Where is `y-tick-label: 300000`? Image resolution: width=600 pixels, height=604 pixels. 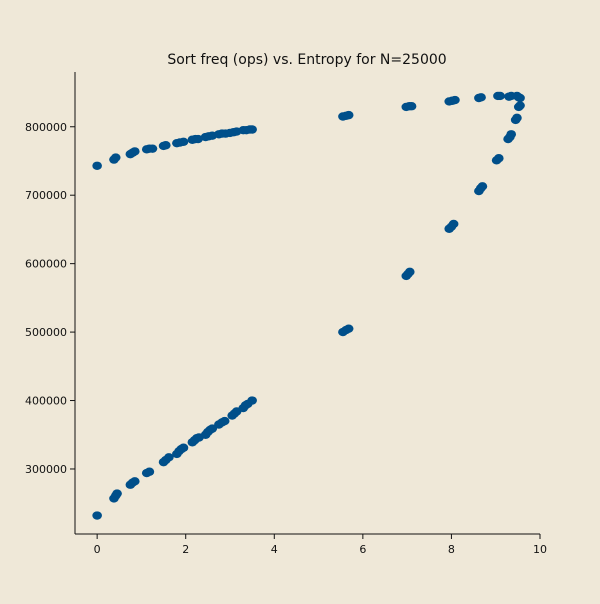 y-tick-label: 300000 is located at coordinates (46, 469).